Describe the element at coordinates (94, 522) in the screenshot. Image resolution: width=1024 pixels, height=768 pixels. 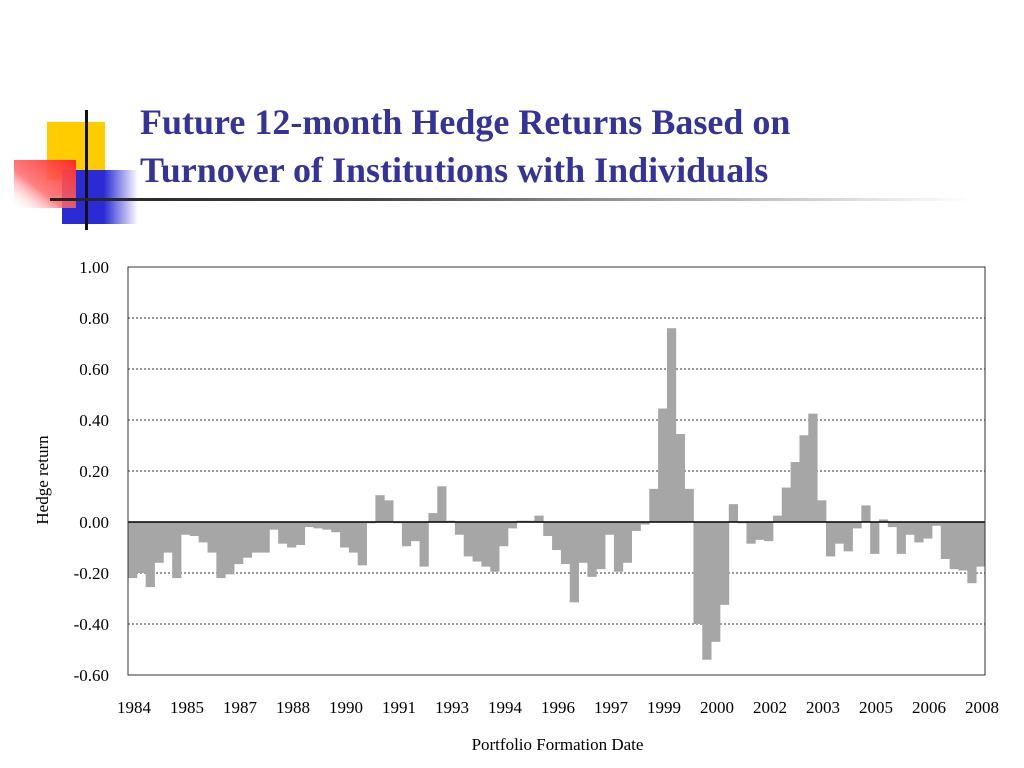
I see `y-tick-label: 0.00` at that location.